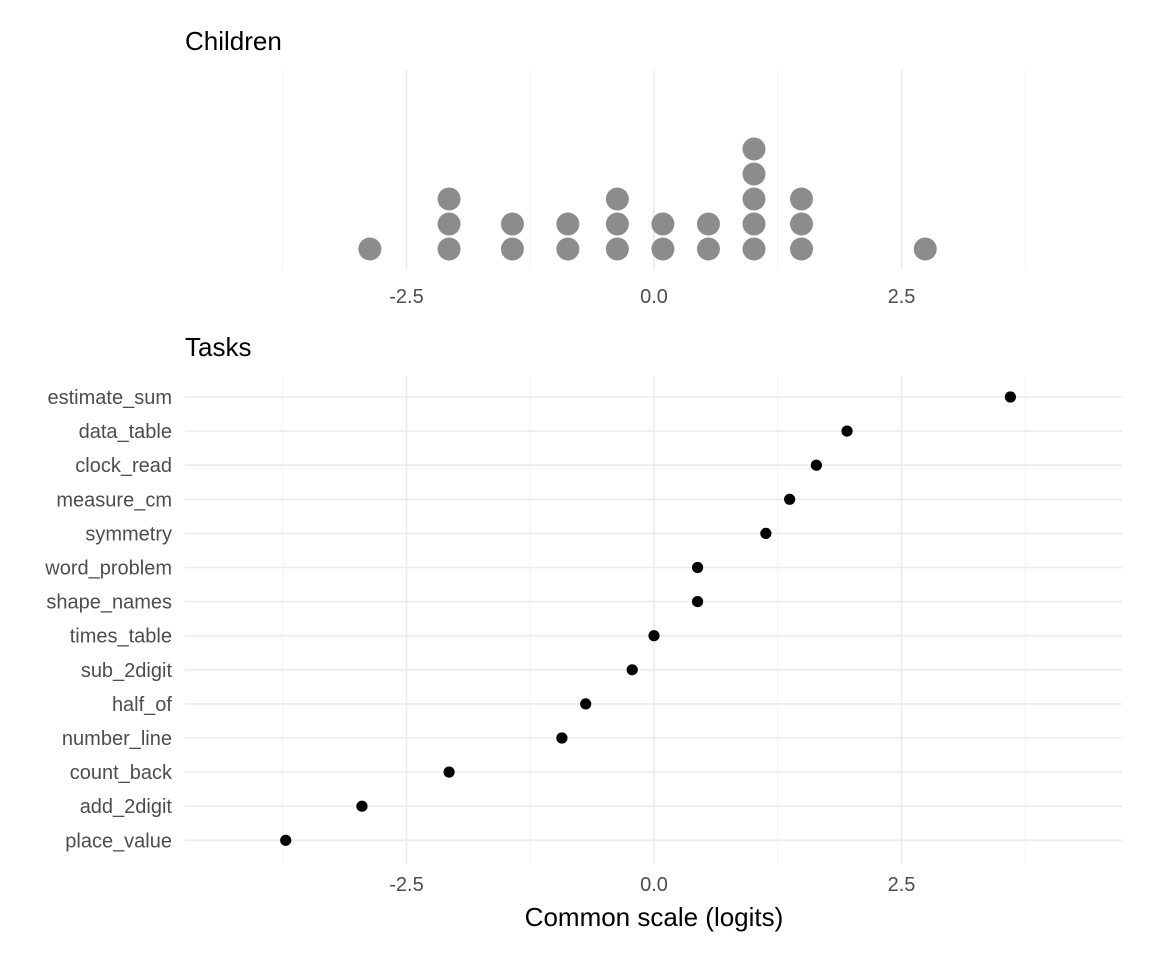  What do you see at coordinates (118, 841) in the screenshot?
I see `task-label: place_value` at bounding box center [118, 841].